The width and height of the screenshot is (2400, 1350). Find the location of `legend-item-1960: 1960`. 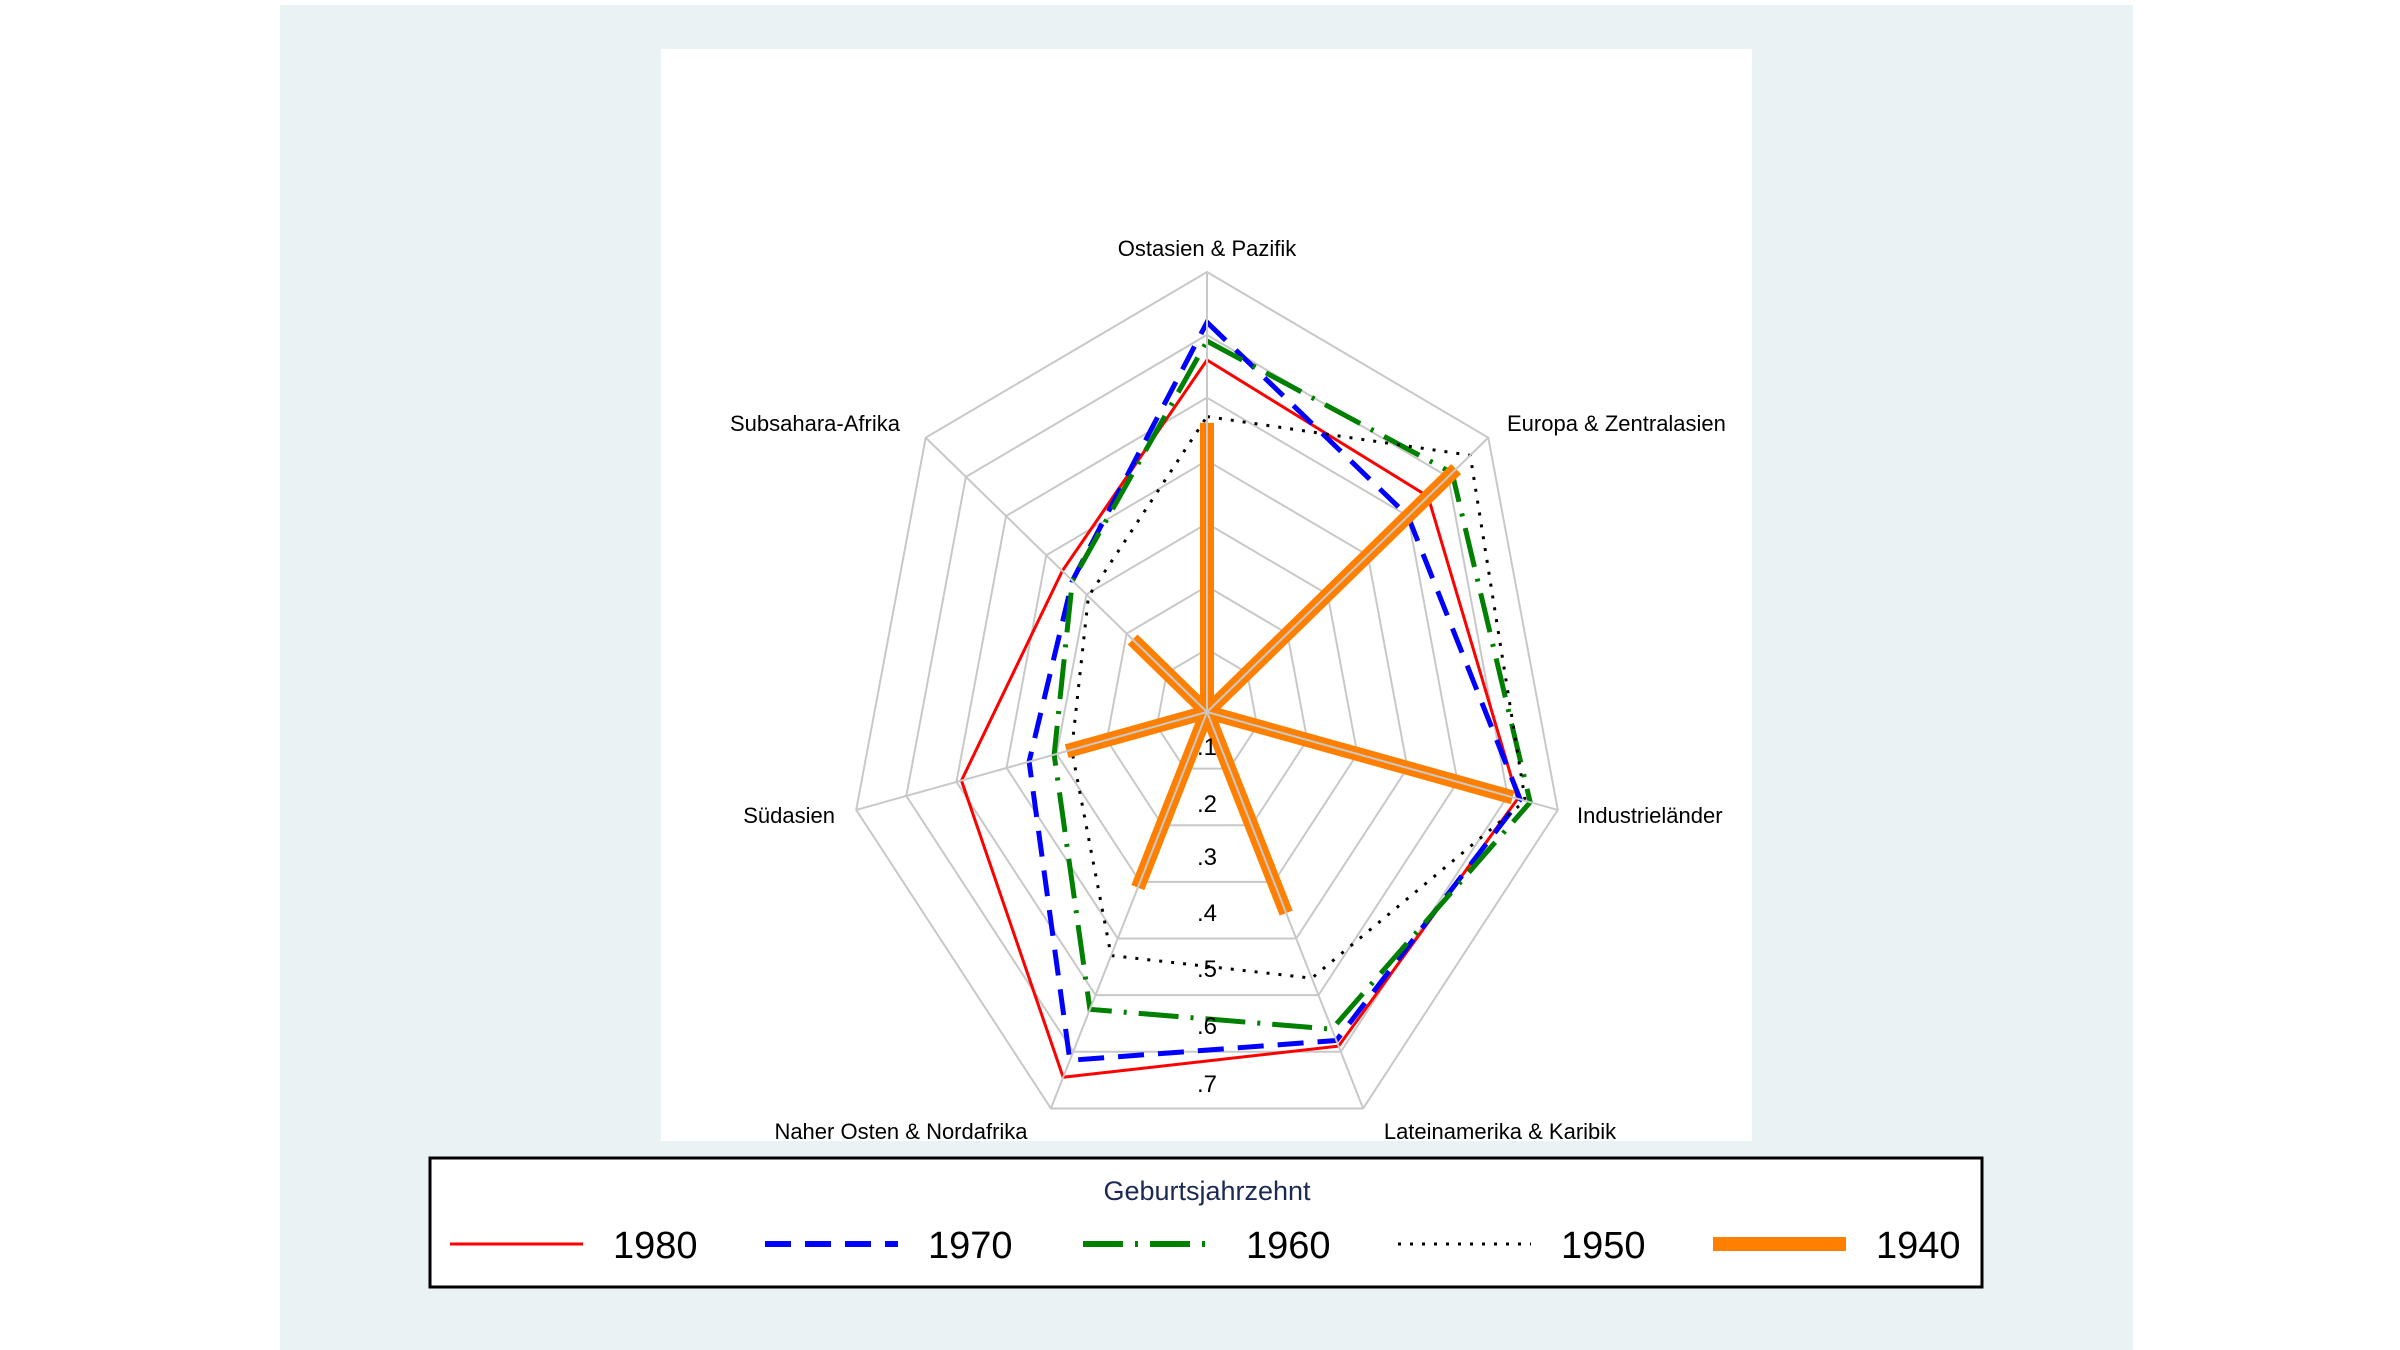

legend-item-1960: 1960 is located at coordinates (1207, 1246).